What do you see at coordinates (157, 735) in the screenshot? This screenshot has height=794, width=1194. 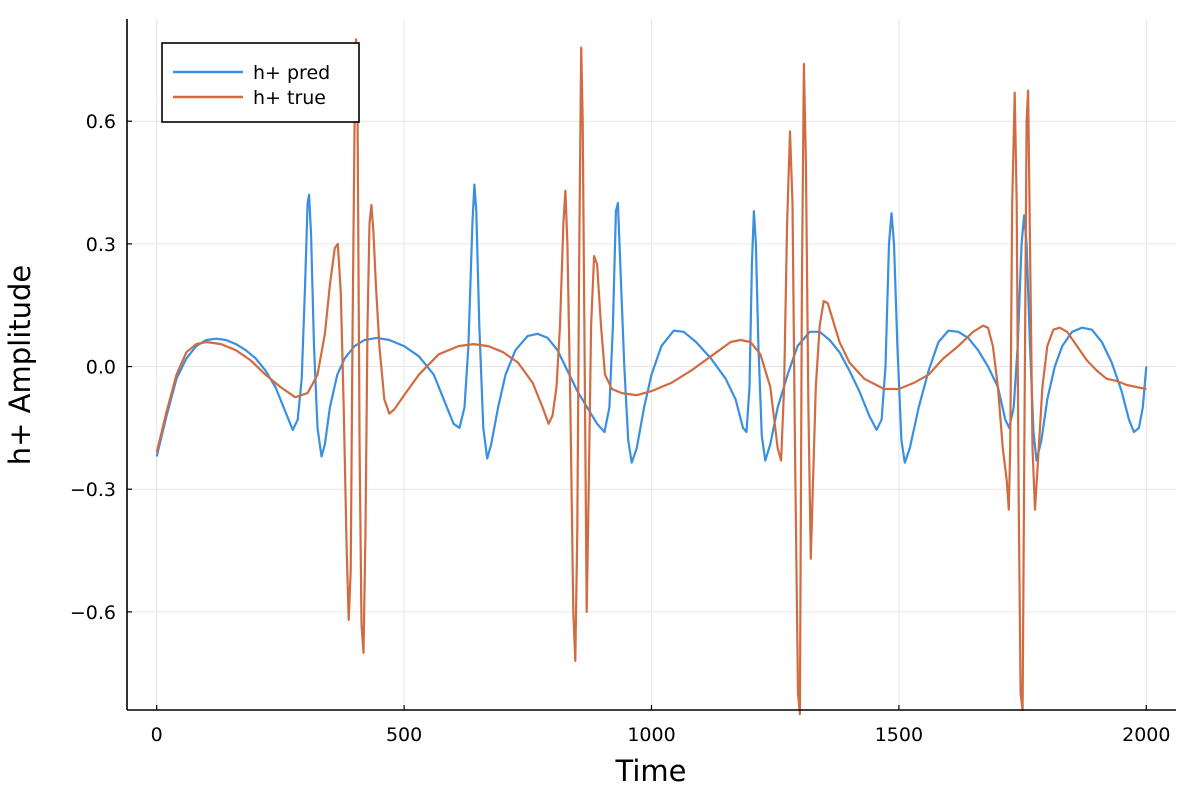 I see `x-tick-label: 0` at bounding box center [157, 735].